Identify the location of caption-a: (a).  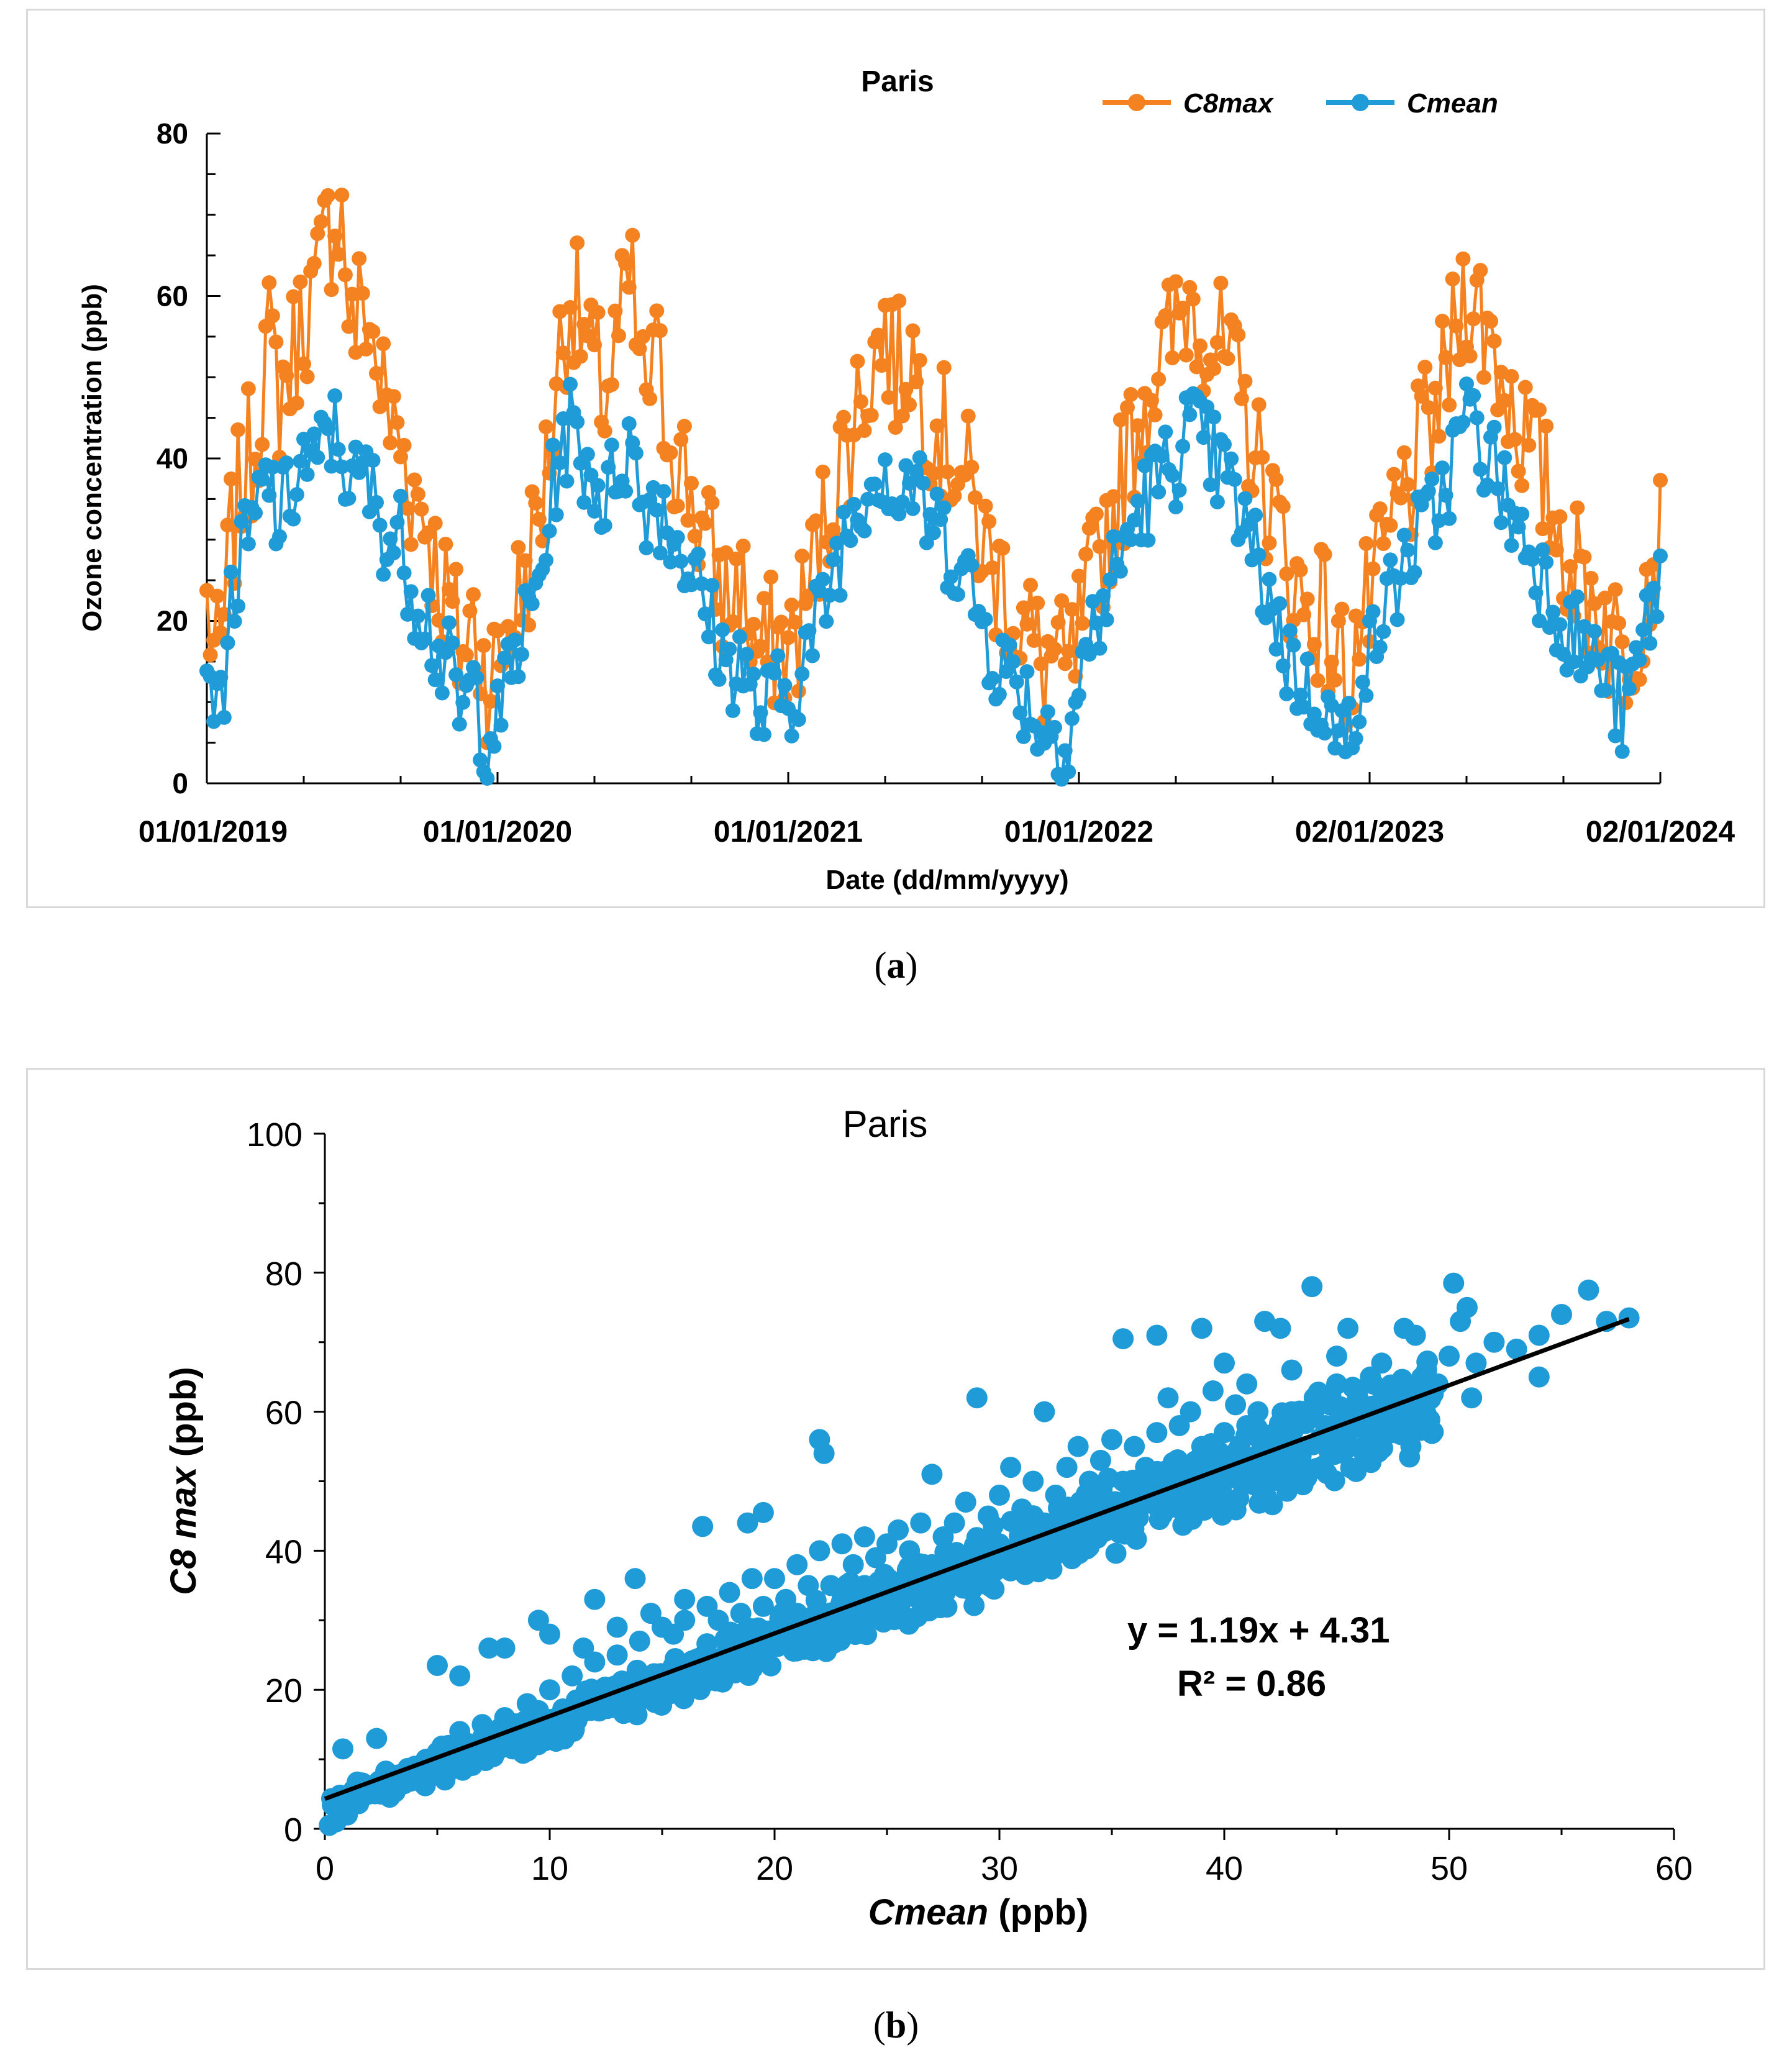
(896, 966).